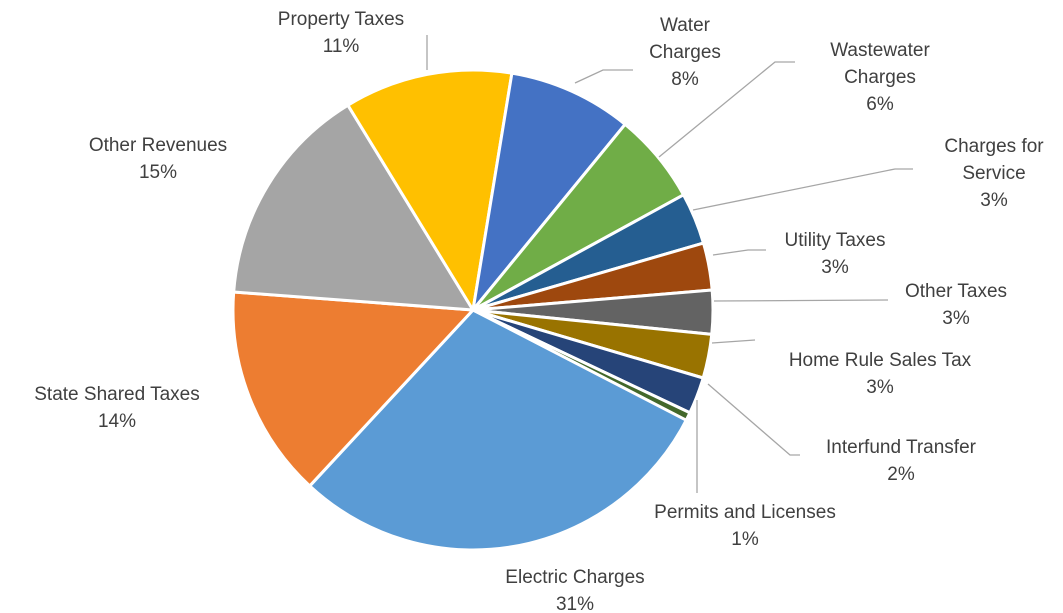 Image resolution: width=1063 pixels, height=613 pixels. I want to click on label-water-charges: Water Charges 8%, so click(685, 52).